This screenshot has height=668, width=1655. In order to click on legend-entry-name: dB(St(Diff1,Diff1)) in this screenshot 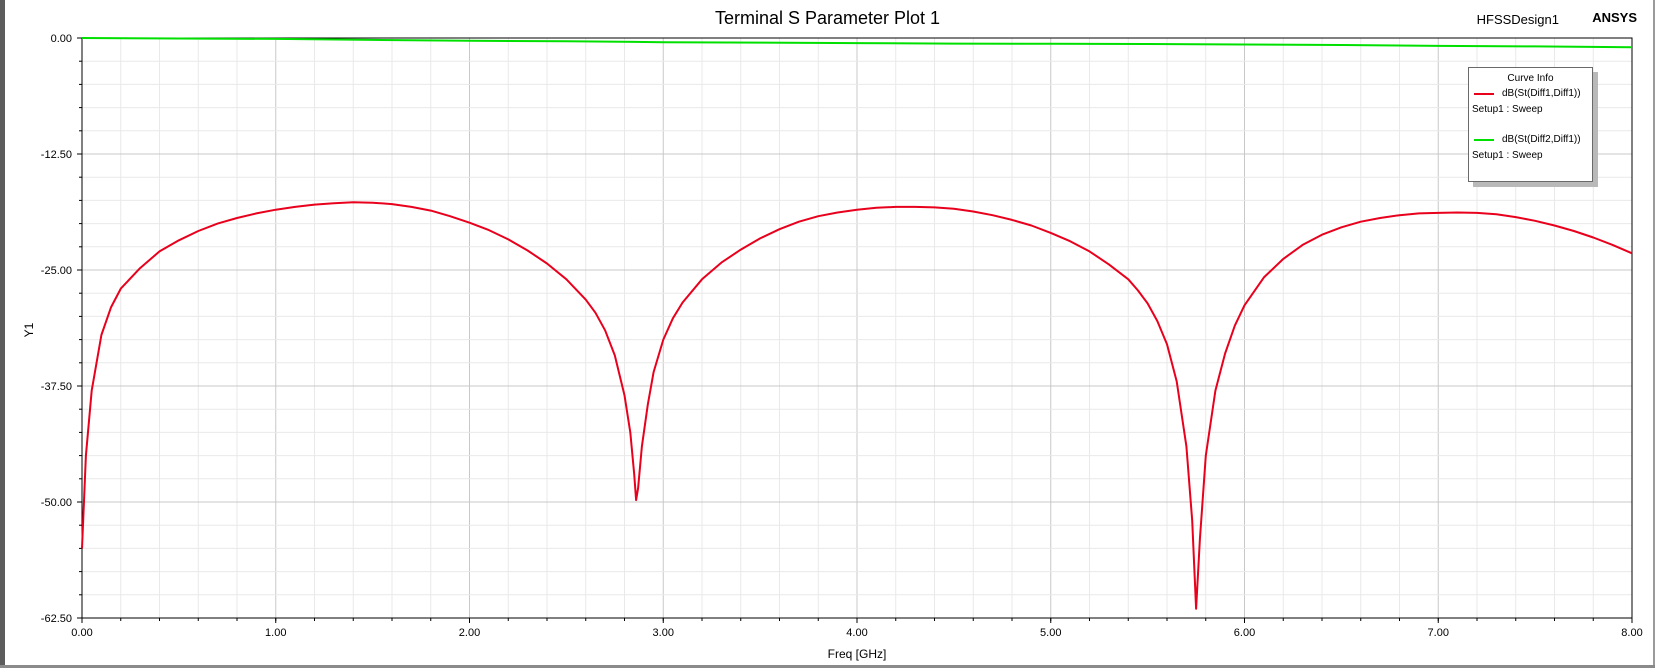, I will do `click(1541, 93)`.